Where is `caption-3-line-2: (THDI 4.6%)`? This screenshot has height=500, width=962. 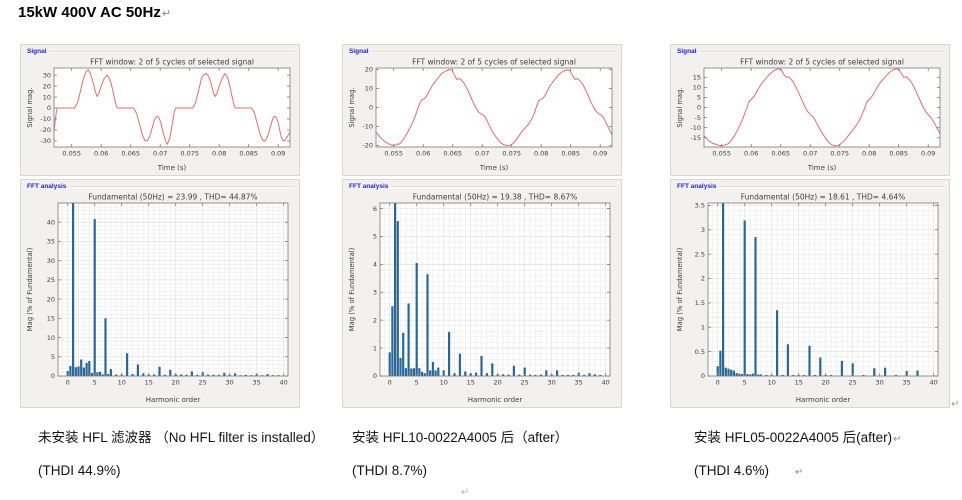 caption-3-line-2: (THDI 4.6%) is located at coordinates (732, 470).